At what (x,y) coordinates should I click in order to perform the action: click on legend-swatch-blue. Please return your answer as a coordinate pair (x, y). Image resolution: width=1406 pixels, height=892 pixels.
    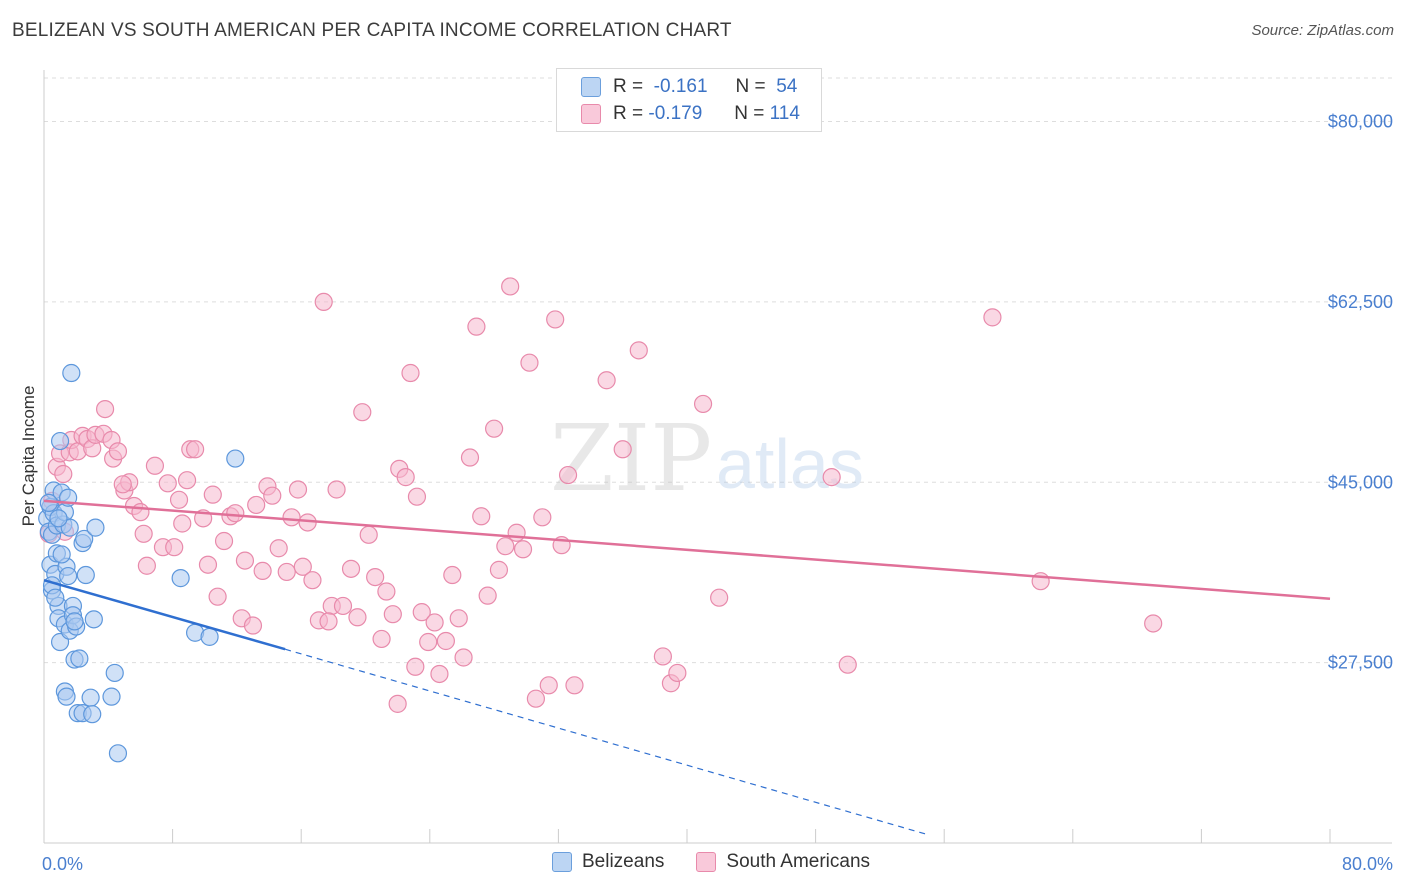
    Looking at the image, I should click on (591, 87).